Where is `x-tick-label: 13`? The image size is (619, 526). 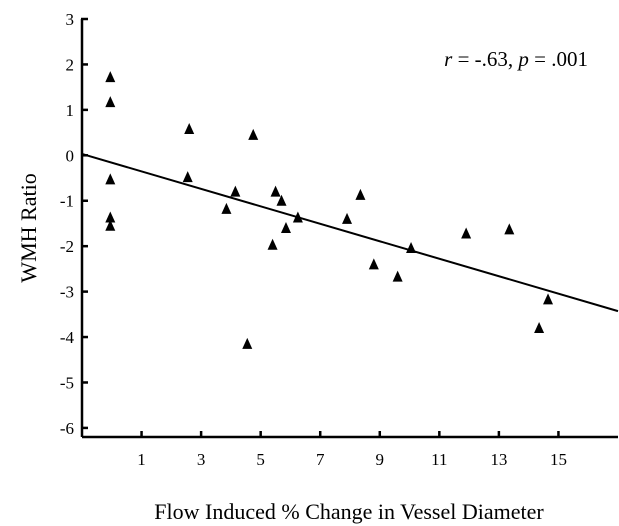 x-tick-label: 13 is located at coordinates (498, 459).